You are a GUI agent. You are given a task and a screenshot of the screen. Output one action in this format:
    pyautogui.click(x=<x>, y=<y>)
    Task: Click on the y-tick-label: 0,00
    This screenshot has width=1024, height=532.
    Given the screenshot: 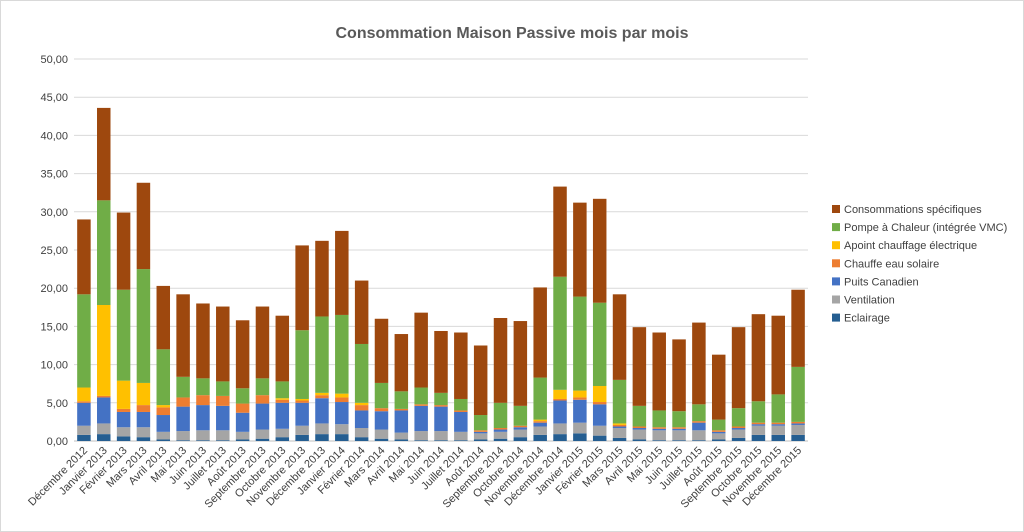 What is the action you would take?
    pyautogui.click(x=57, y=442)
    